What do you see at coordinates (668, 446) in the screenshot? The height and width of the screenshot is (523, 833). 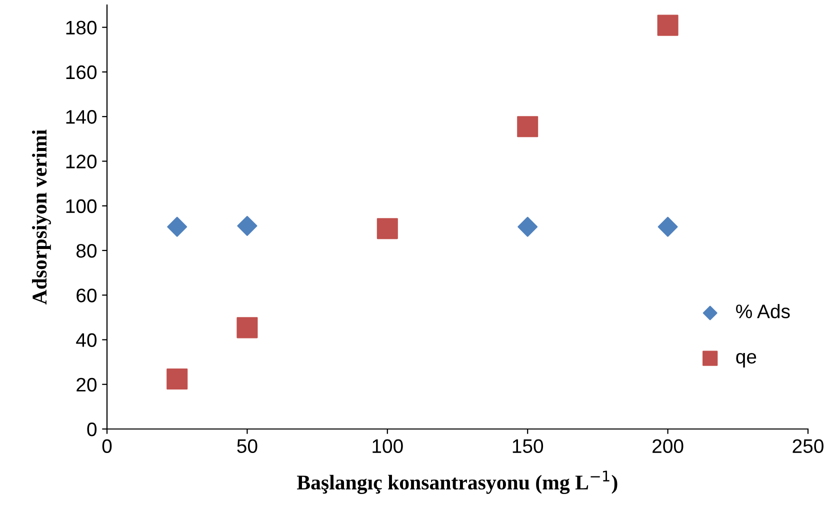 I see `x-tick-label: 200` at bounding box center [668, 446].